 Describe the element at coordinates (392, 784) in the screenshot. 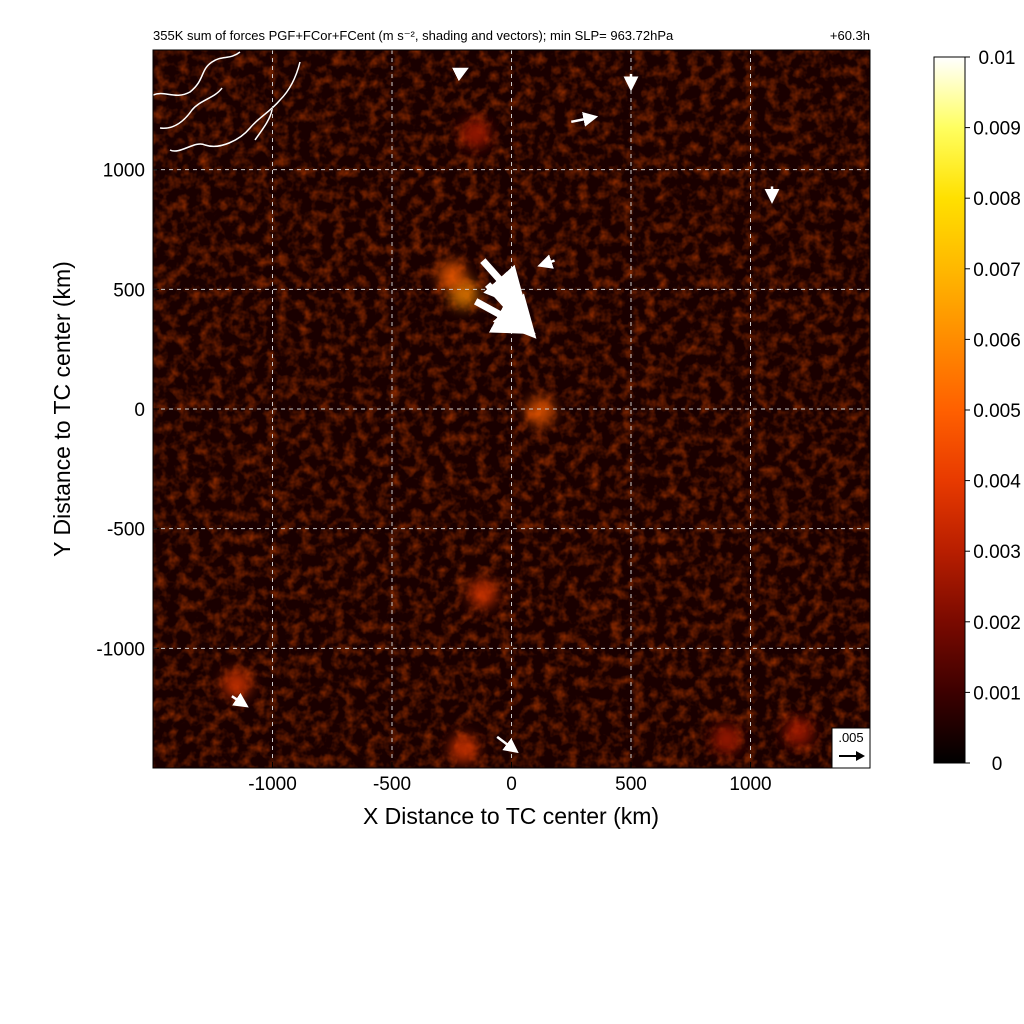

I see `x-tick-label: -500` at that location.